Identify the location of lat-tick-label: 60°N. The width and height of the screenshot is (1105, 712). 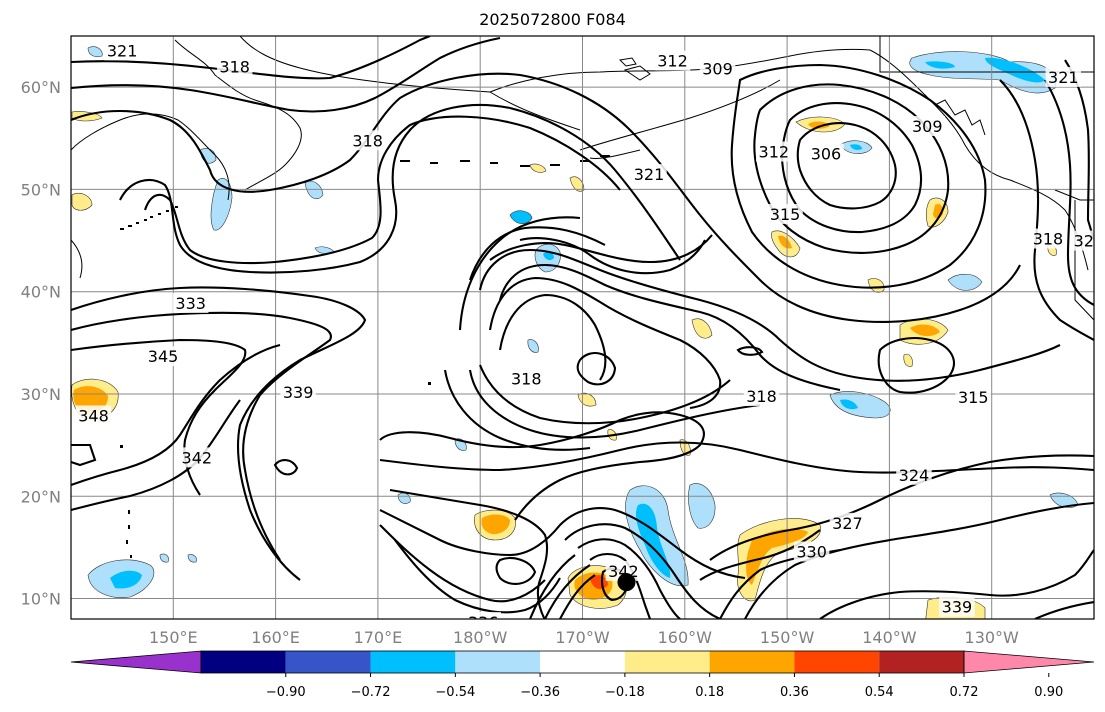
(41, 87).